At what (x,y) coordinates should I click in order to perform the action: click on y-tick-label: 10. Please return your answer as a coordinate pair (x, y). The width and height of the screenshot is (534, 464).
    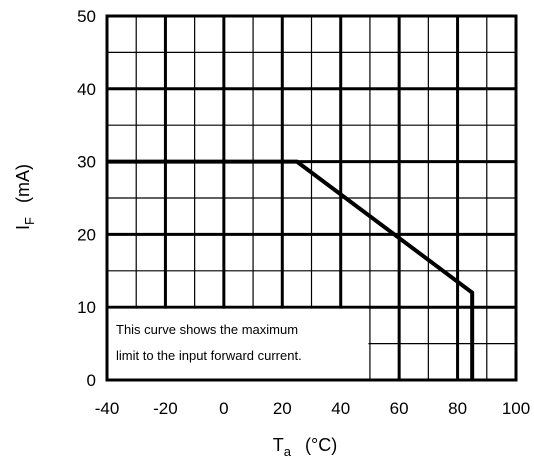
    Looking at the image, I should click on (86, 307).